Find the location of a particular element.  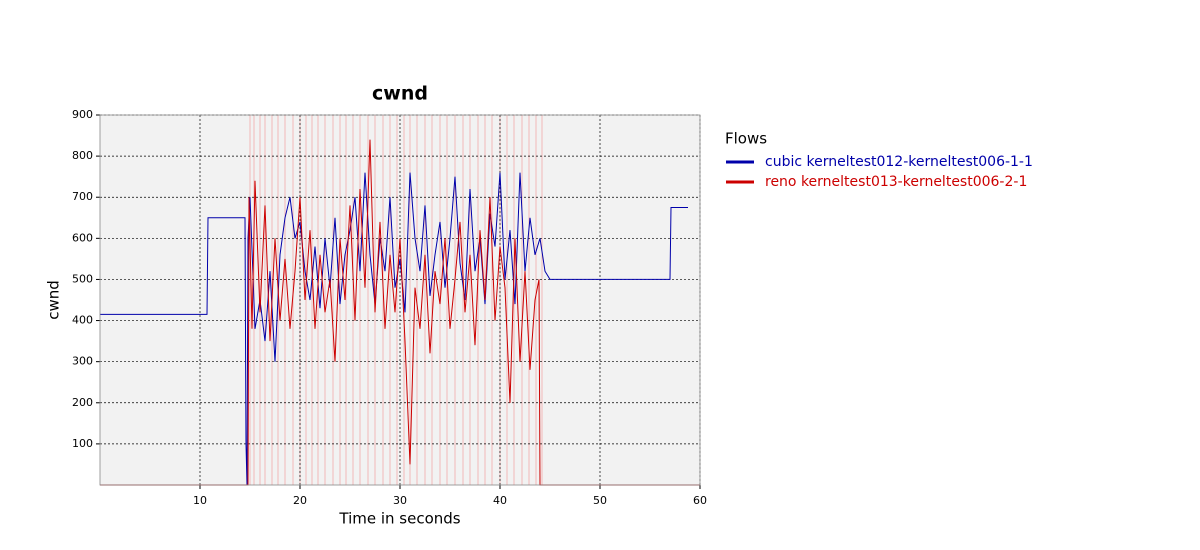

y-tick-label: 500 is located at coordinates (82, 278).